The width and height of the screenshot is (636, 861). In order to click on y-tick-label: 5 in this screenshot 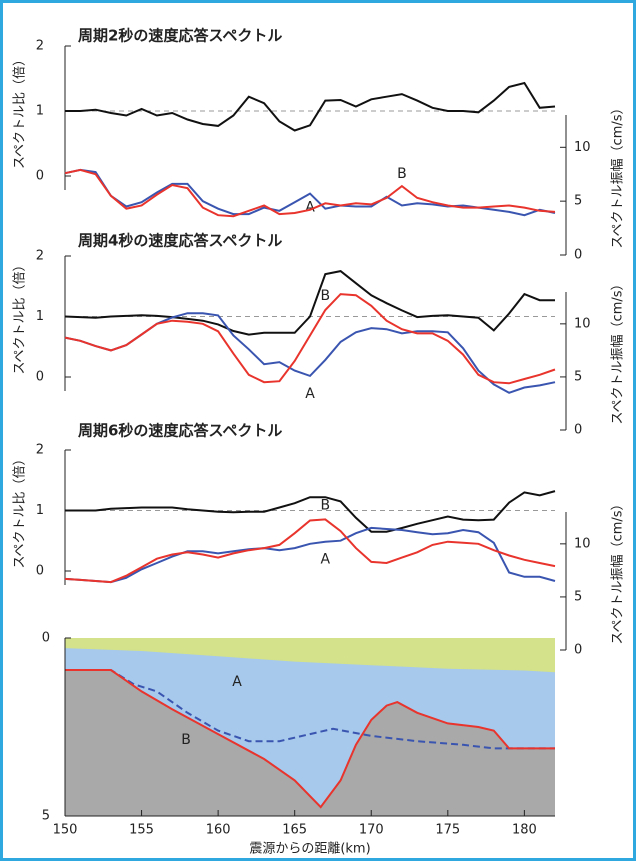, I will do `click(46, 816)`.